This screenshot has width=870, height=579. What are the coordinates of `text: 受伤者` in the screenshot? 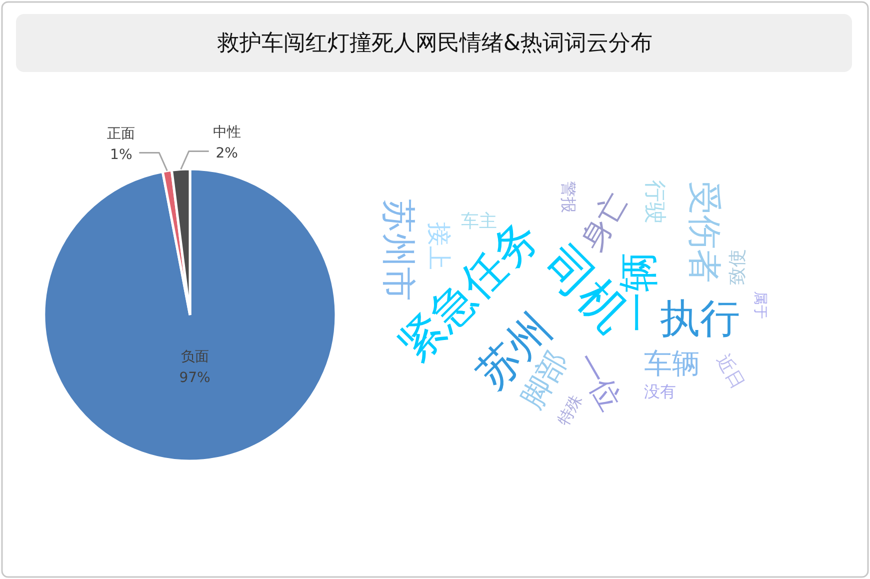 It's located at (704, 232).